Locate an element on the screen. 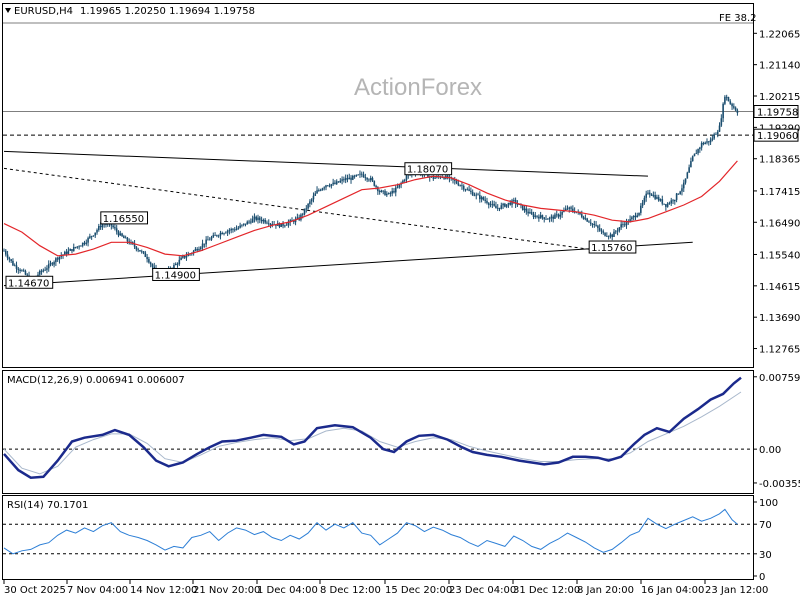  annotation-label: 1.15760 is located at coordinates (611, 248).